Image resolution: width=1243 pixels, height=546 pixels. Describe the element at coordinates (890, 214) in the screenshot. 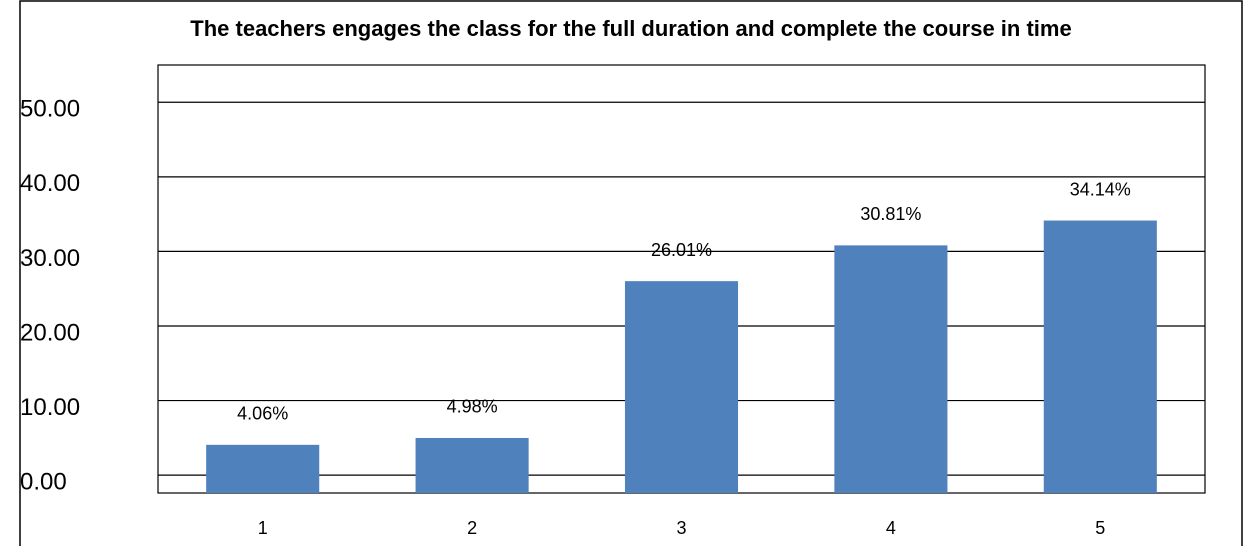

I see `data-label: 30.81%` at that location.